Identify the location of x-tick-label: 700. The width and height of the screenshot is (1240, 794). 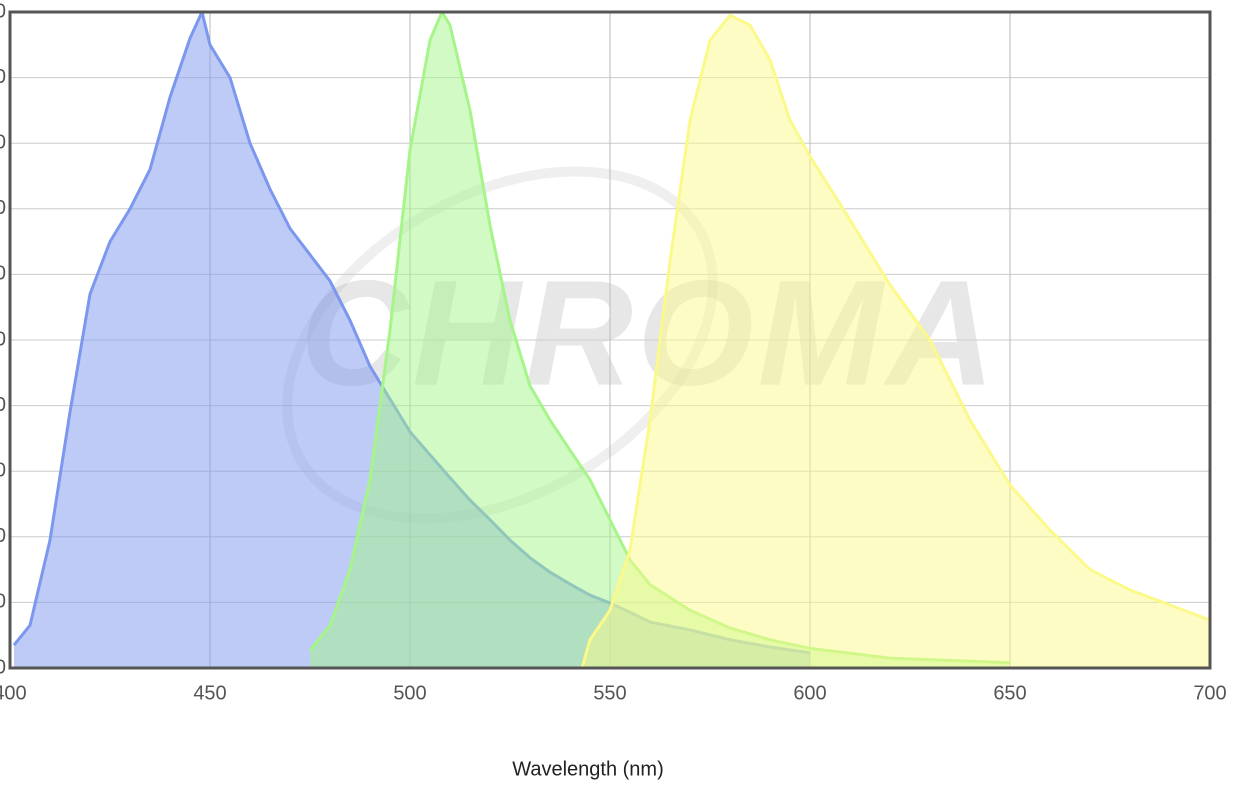
(1209, 693).